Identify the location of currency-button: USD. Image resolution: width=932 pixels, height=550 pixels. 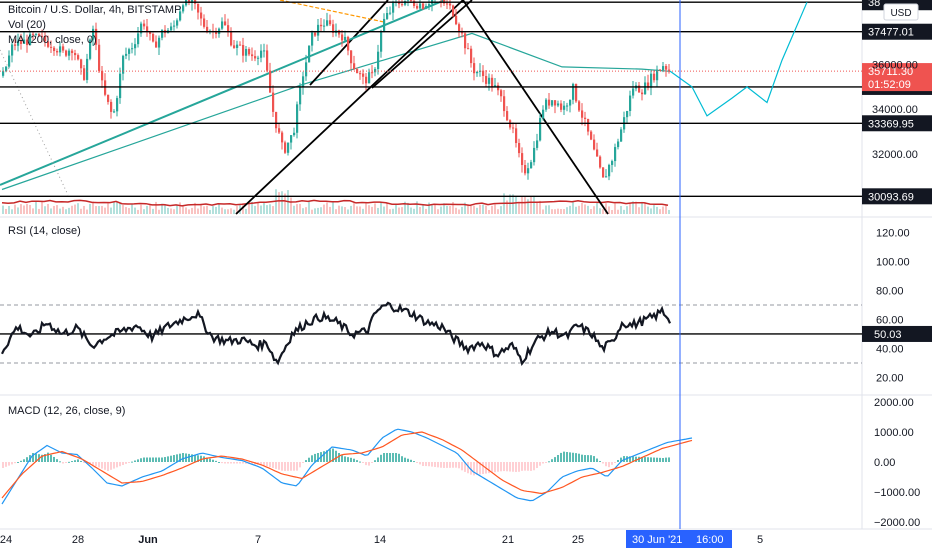
(901, 12).